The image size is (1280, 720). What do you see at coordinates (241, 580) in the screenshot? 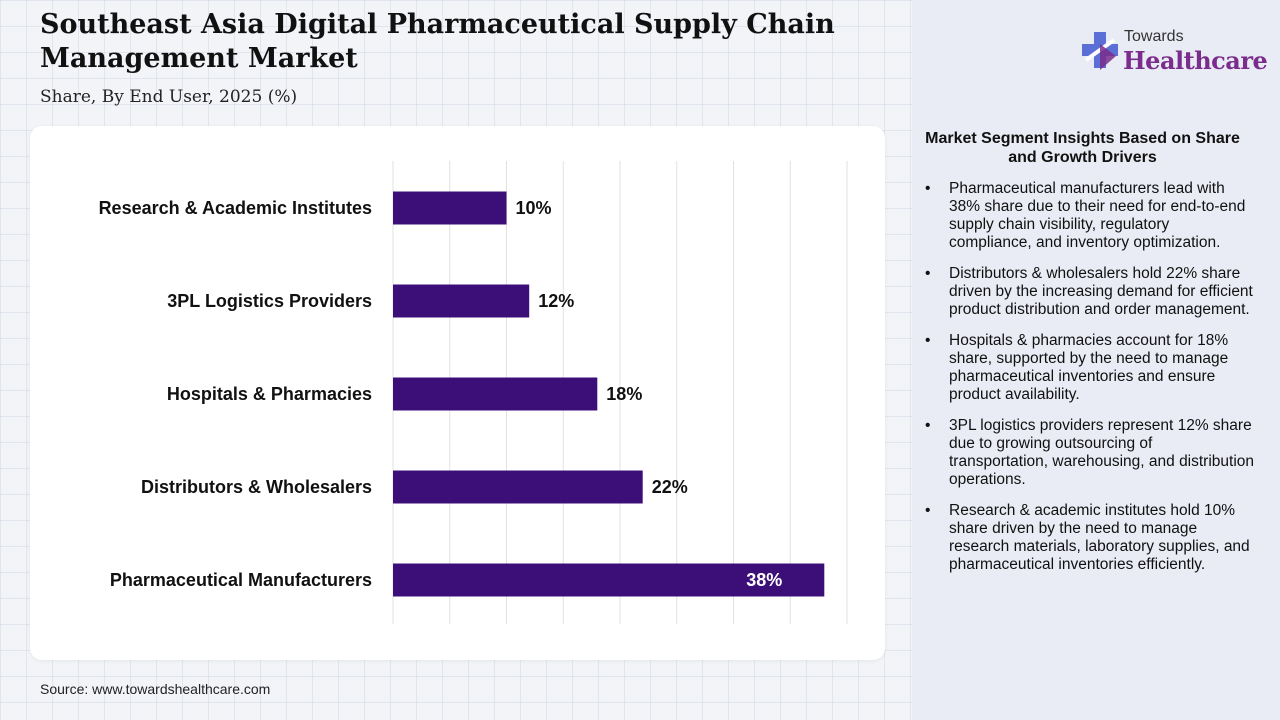
I see `category-label: Pharmaceutical Manufacturers` at bounding box center [241, 580].